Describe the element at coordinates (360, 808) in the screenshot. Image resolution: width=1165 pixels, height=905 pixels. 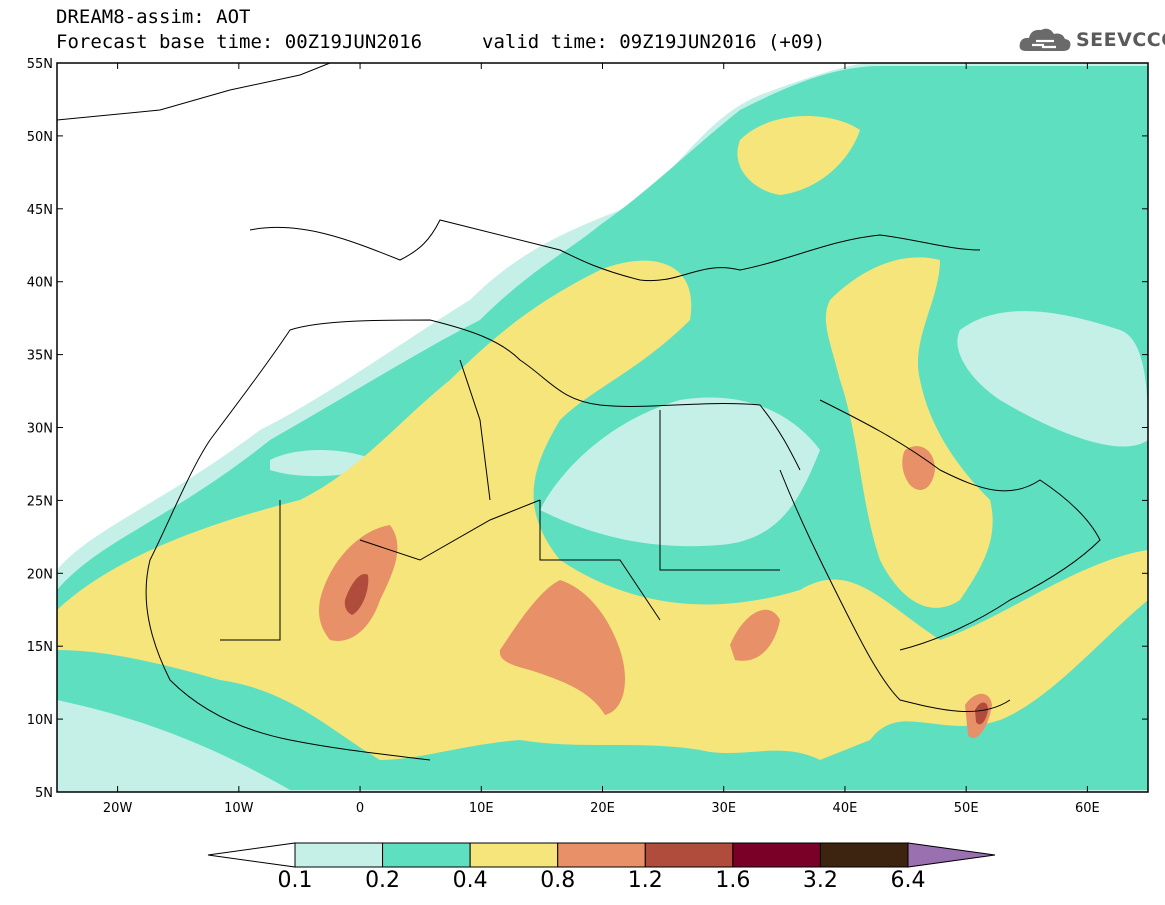
I see `lon-label: 0` at that location.